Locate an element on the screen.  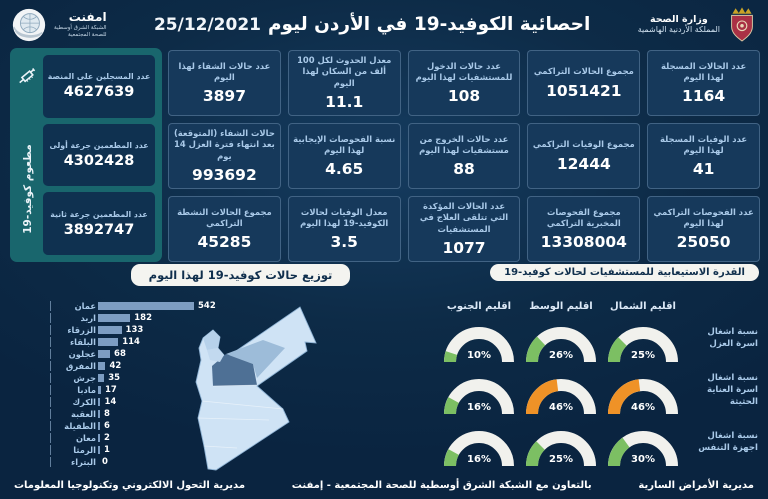
stat-label: عدد حالات الخروج من مستشفيات لهذا اليوم is located at coordinates (464, 144).